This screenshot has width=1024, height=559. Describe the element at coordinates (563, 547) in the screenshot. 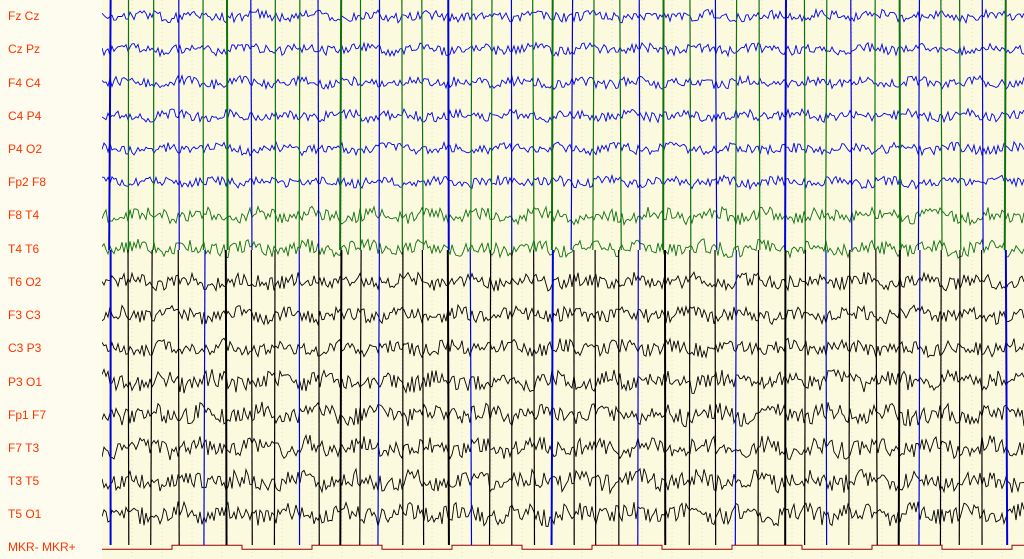

I see `marker-trace` at that location.